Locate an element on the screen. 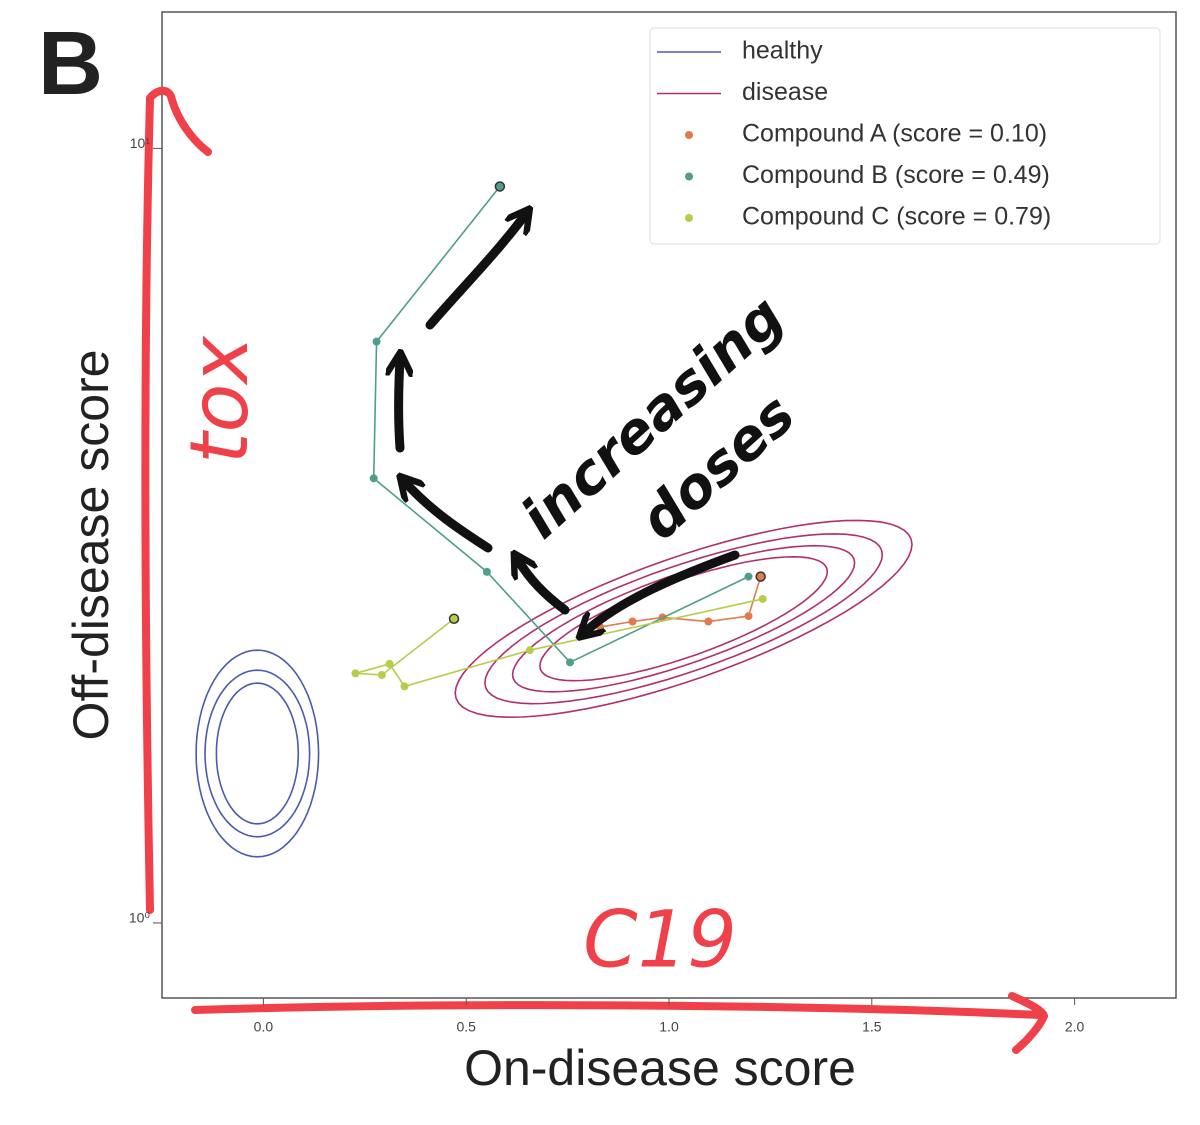 The width and height of the screenshot is (1200, 1125). x-tick-label: 0.0 is located at coordinates (264, 1027).